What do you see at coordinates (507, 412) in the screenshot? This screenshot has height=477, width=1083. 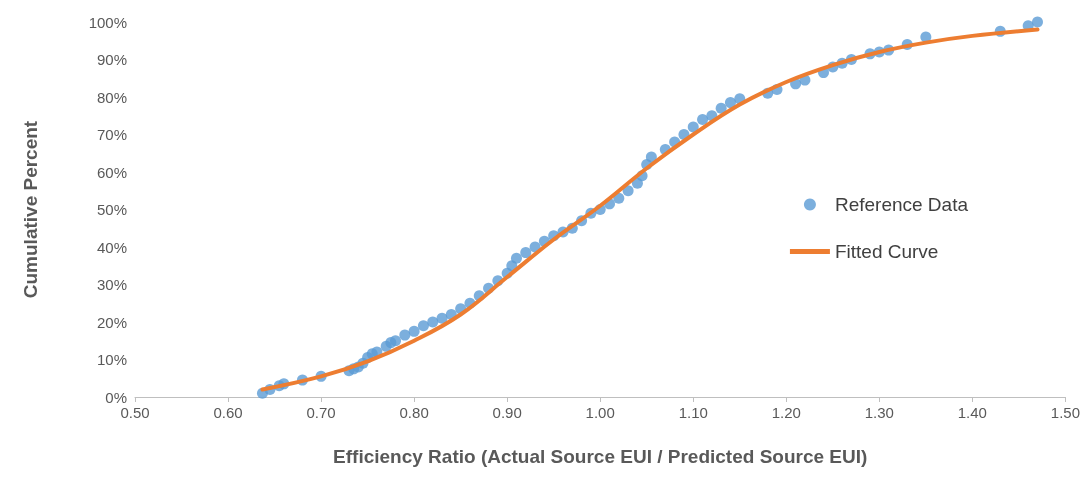 I see `x-tick-label: 0.90` at bounding box center [507, 412].